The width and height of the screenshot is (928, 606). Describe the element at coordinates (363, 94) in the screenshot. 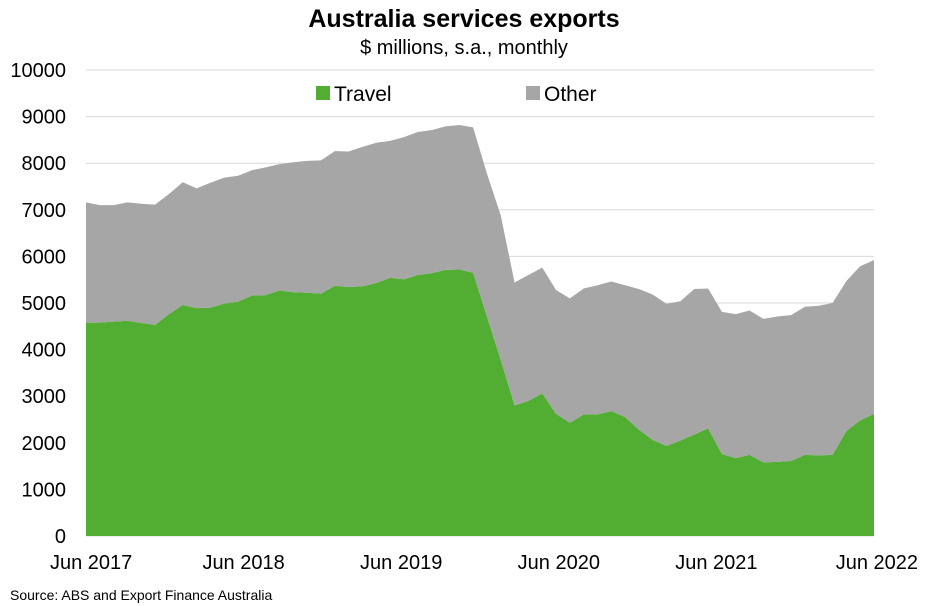

I see `legend-label-travel: Travel` at that location.